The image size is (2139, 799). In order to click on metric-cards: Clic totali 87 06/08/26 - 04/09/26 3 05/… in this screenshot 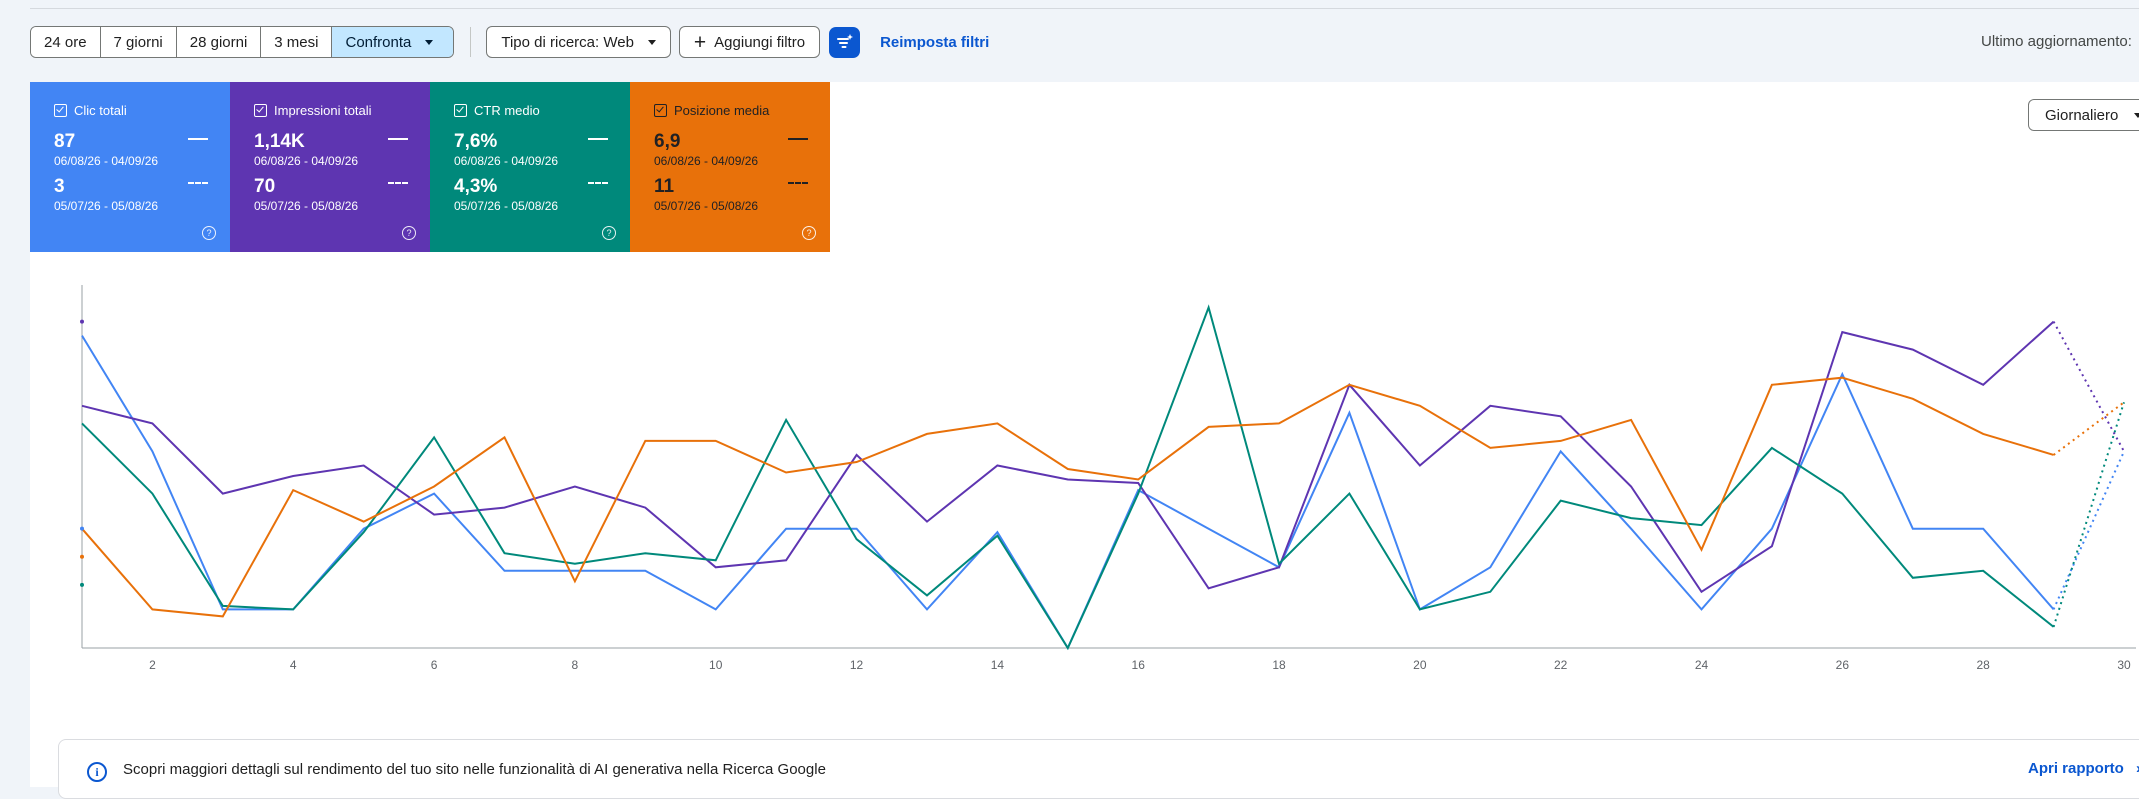, I will do `click(430, 167)`.